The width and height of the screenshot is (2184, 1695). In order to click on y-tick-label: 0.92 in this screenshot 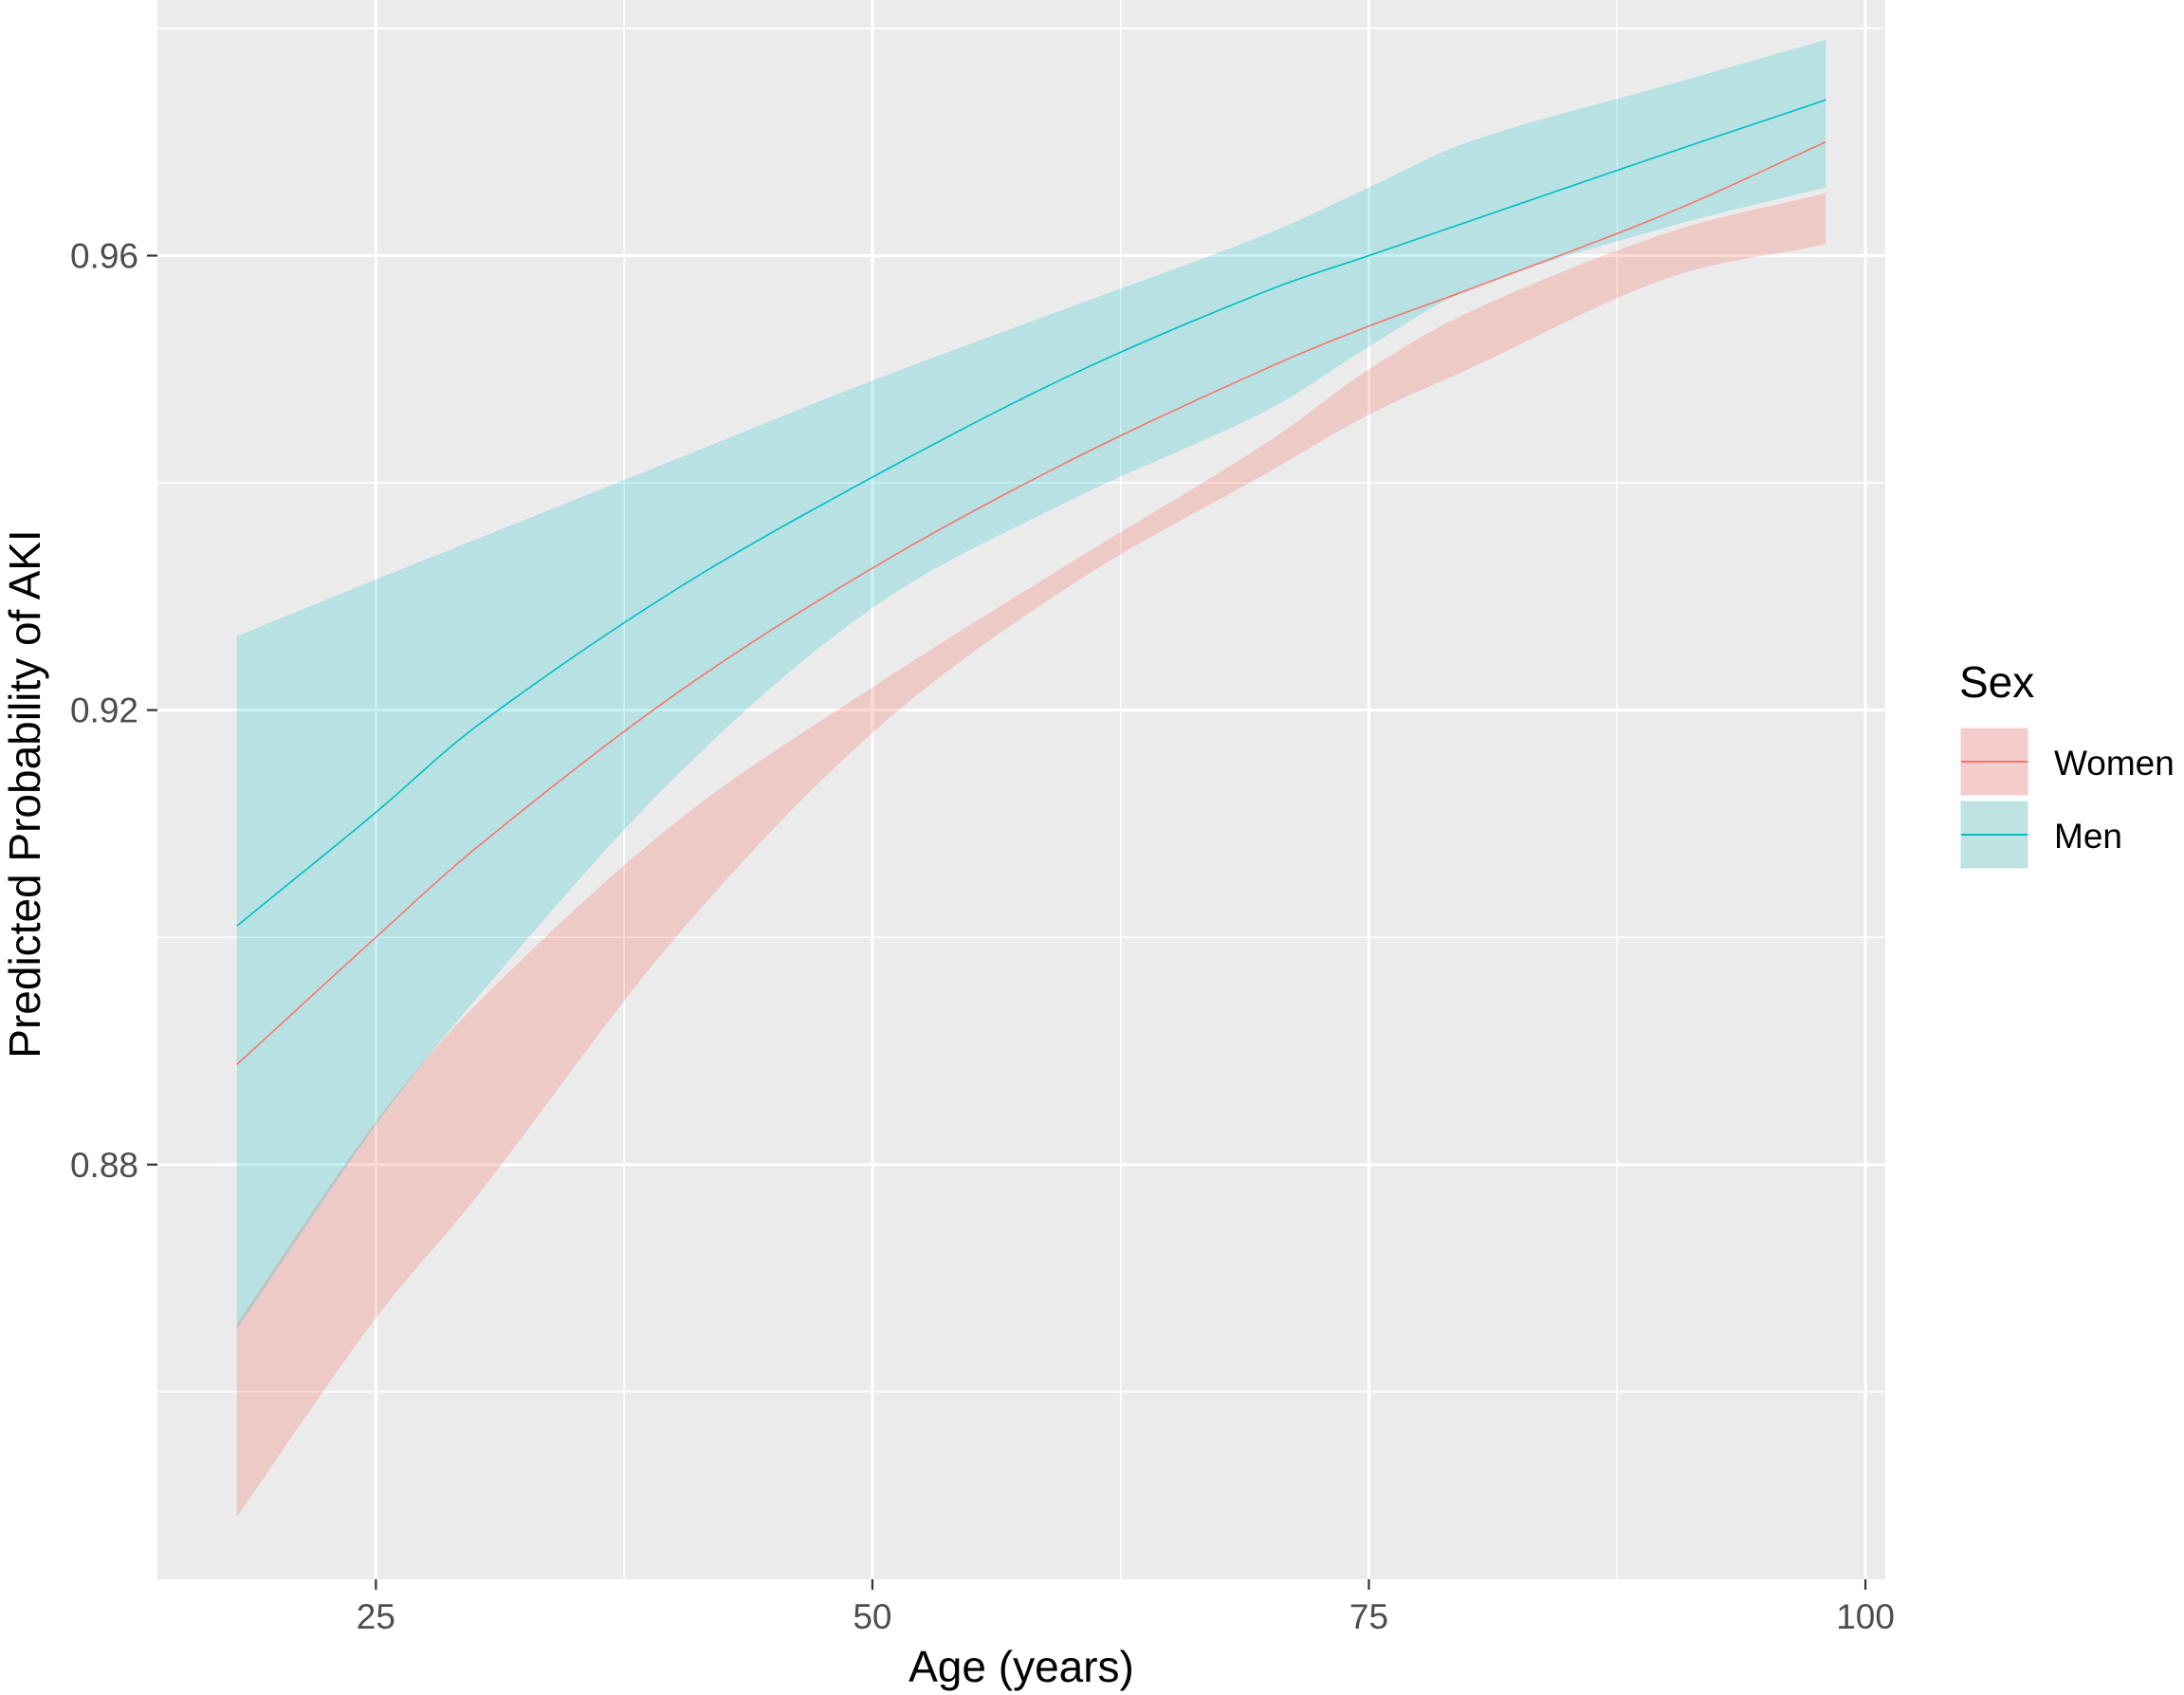, I will do `click(104, 710)`.